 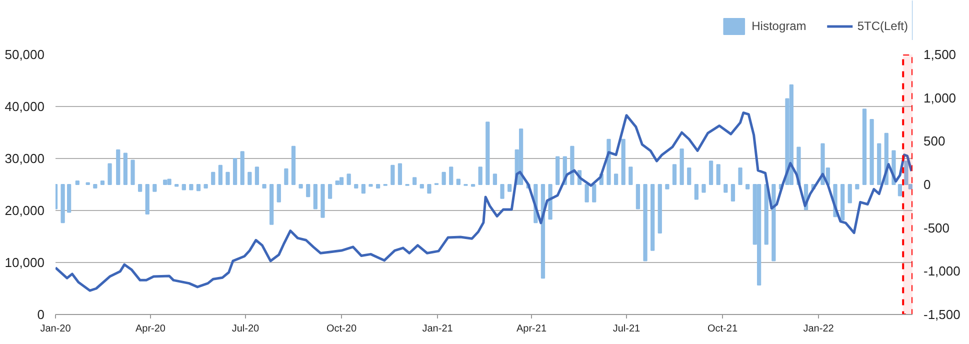 What do you see at coordinates (150, 329) in the screenshot?
I see `x-tick-label: Apr-20` at bounding box center [150, 329].